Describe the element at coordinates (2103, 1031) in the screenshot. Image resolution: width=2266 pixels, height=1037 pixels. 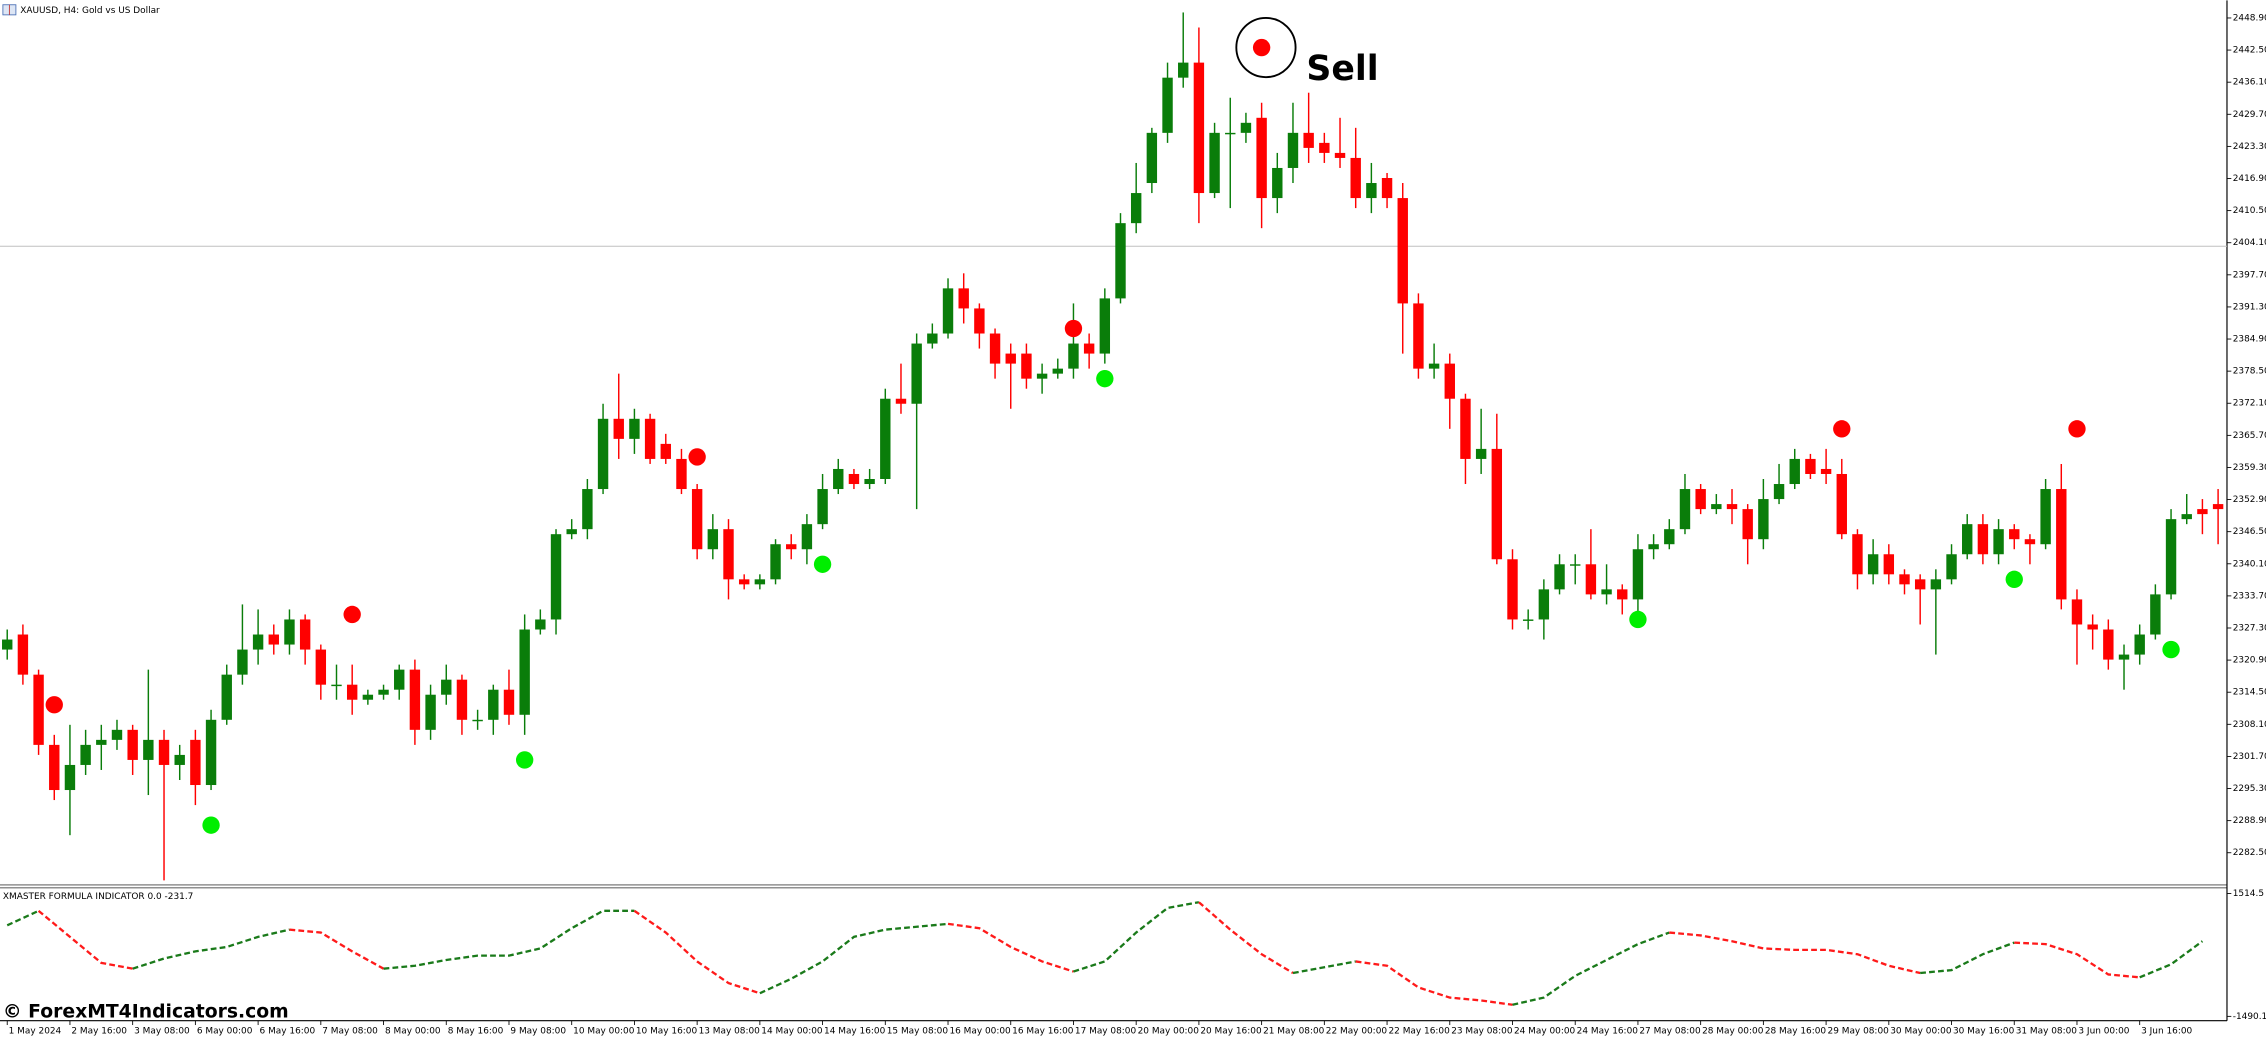
I see `x-tick-label: 3 Jun 00:00` at that location.